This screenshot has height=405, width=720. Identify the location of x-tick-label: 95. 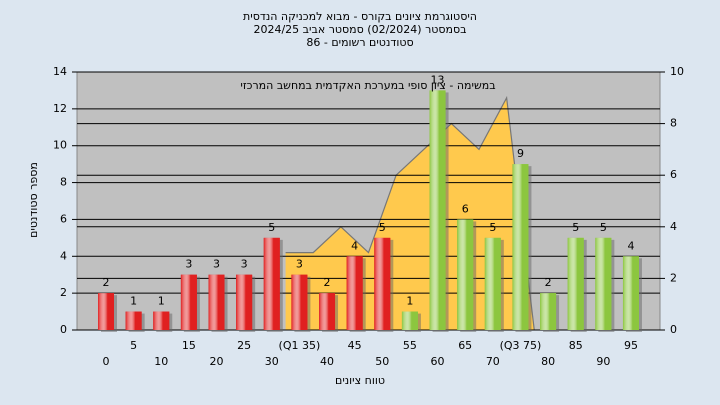
(631, 345).